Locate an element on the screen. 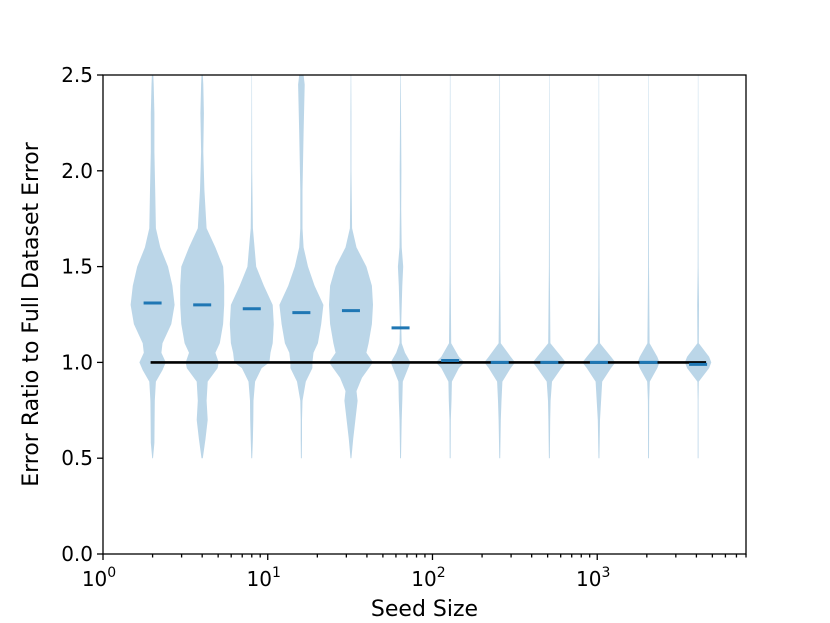 The image size is (830, 623). violin-2048 is located at coordinates (648, 267).